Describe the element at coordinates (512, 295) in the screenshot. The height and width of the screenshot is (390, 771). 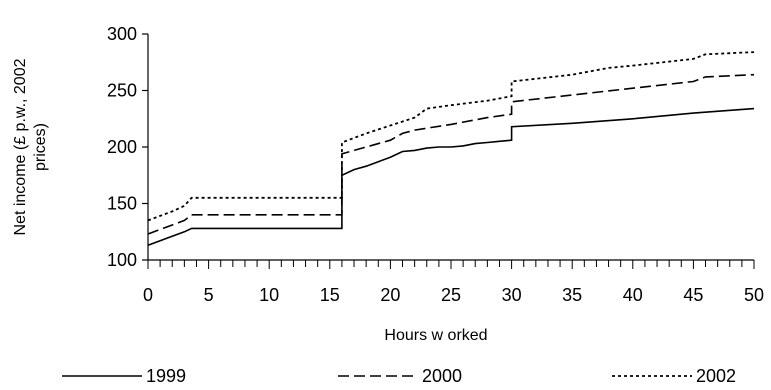
I see `x-tick-label: 30` at that location.